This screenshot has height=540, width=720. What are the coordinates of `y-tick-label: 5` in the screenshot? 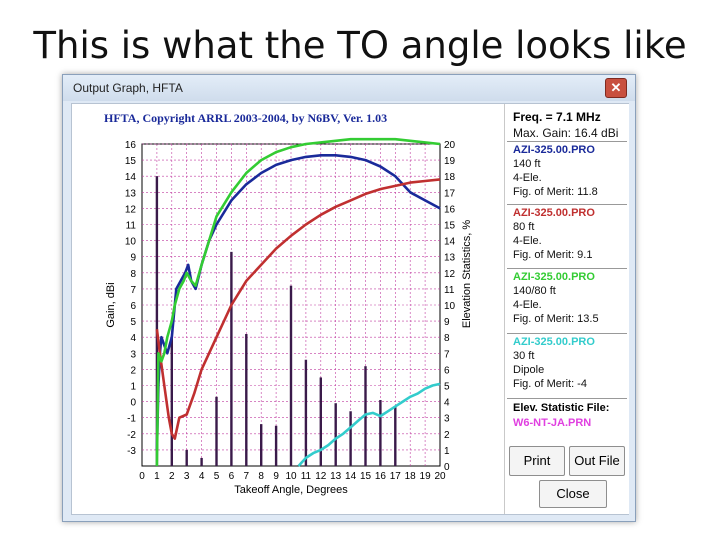 It's located at (133, 322).